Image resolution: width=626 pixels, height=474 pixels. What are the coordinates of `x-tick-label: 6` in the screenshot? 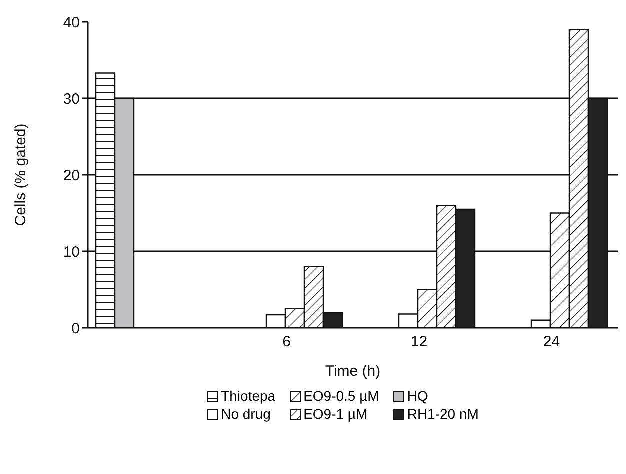 It's located at (286, 342).